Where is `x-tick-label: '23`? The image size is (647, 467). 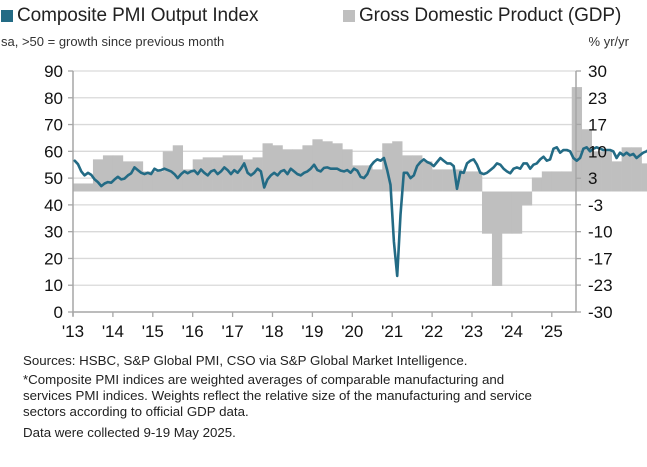 x-tick-label: '23 is located at coordinates (472, 331).